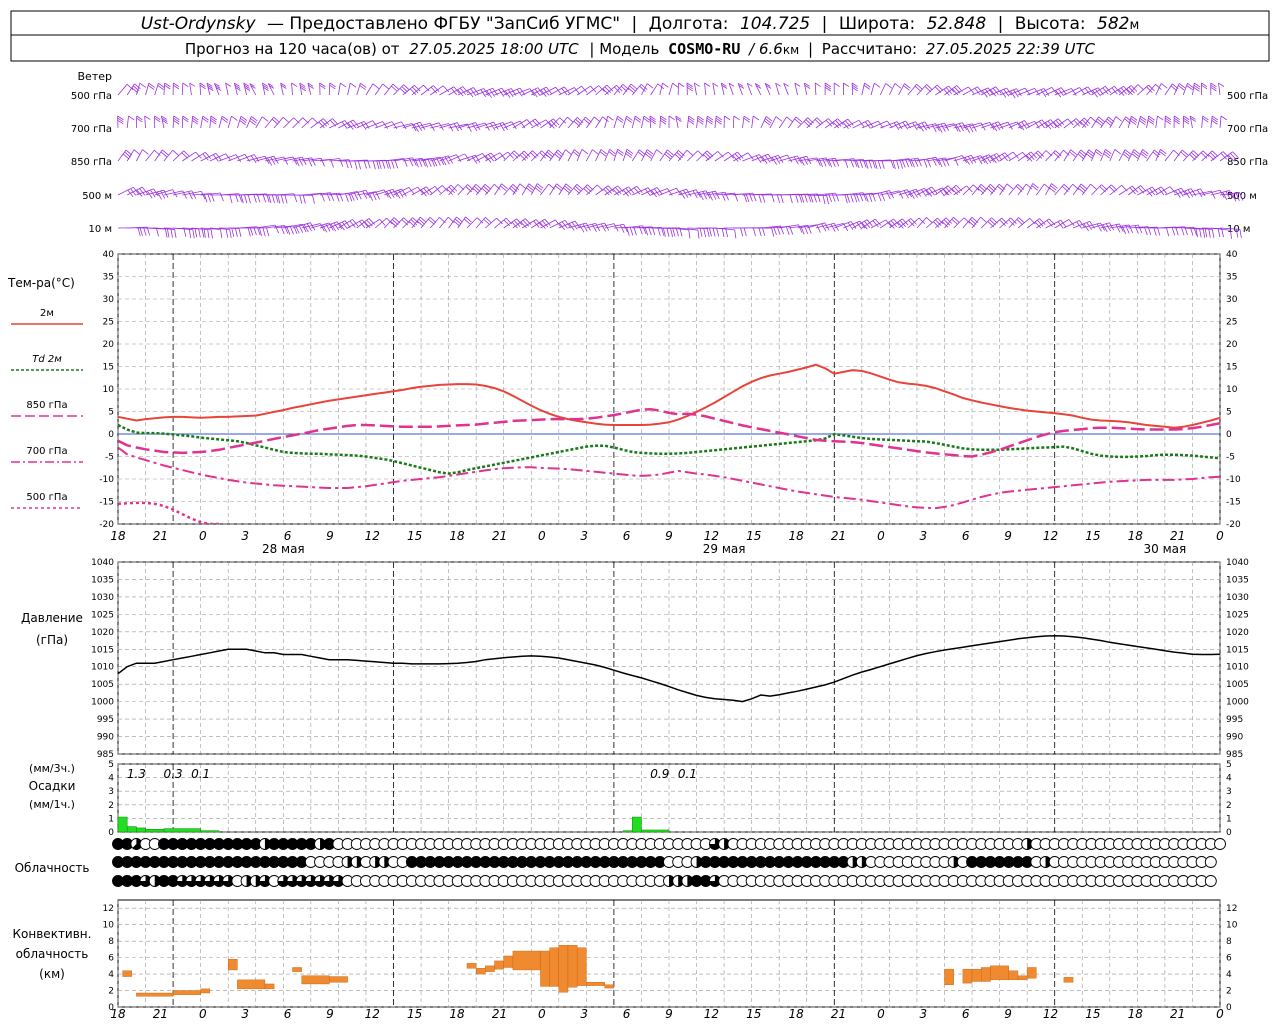  Describe the element at coordinates (102, 650) in the screenshot. I see `pres-tick-label: 1015` at that location.